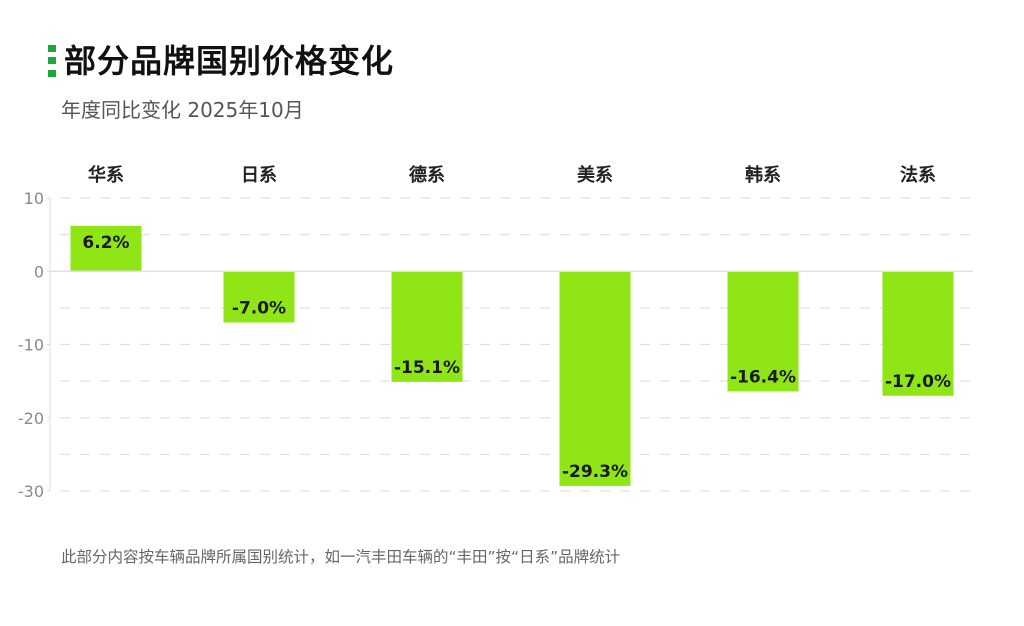 The height and width of the screenshot is (626, 1024). I want to click on bar-德系, so click(427, 326).